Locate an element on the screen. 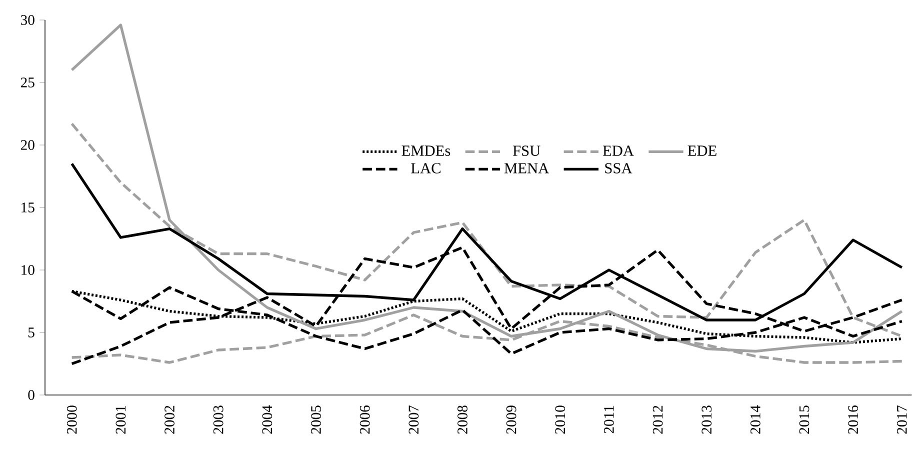 The image size is (922, 455). x-tick-label: 2011 is located at coordinates (609, 420).